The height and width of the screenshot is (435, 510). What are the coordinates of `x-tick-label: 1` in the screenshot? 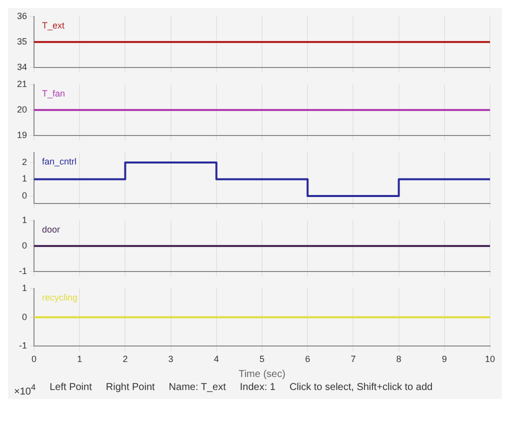 It's located at (79, 359).